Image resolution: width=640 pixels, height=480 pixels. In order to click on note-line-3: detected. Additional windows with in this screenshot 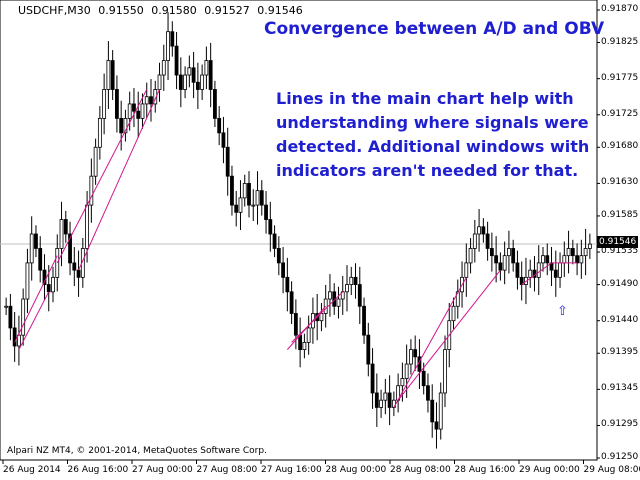, I will do `click(433, 146)`.